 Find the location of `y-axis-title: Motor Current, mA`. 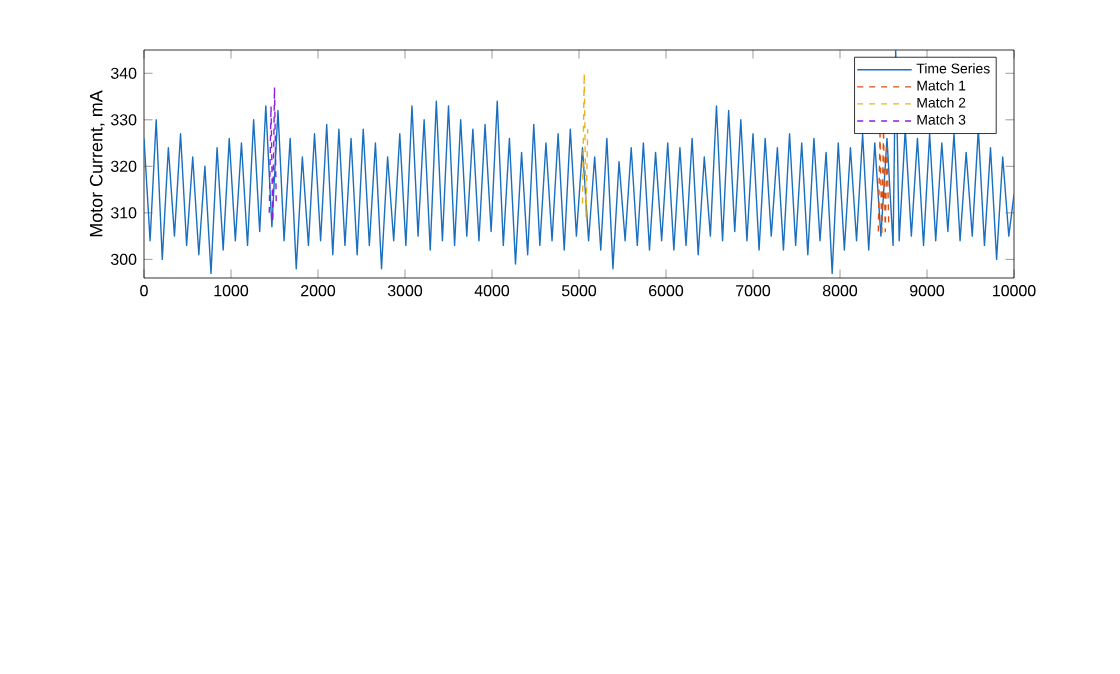

y-axis-title: Motor Current, mA is located at coordinates (97, 163).